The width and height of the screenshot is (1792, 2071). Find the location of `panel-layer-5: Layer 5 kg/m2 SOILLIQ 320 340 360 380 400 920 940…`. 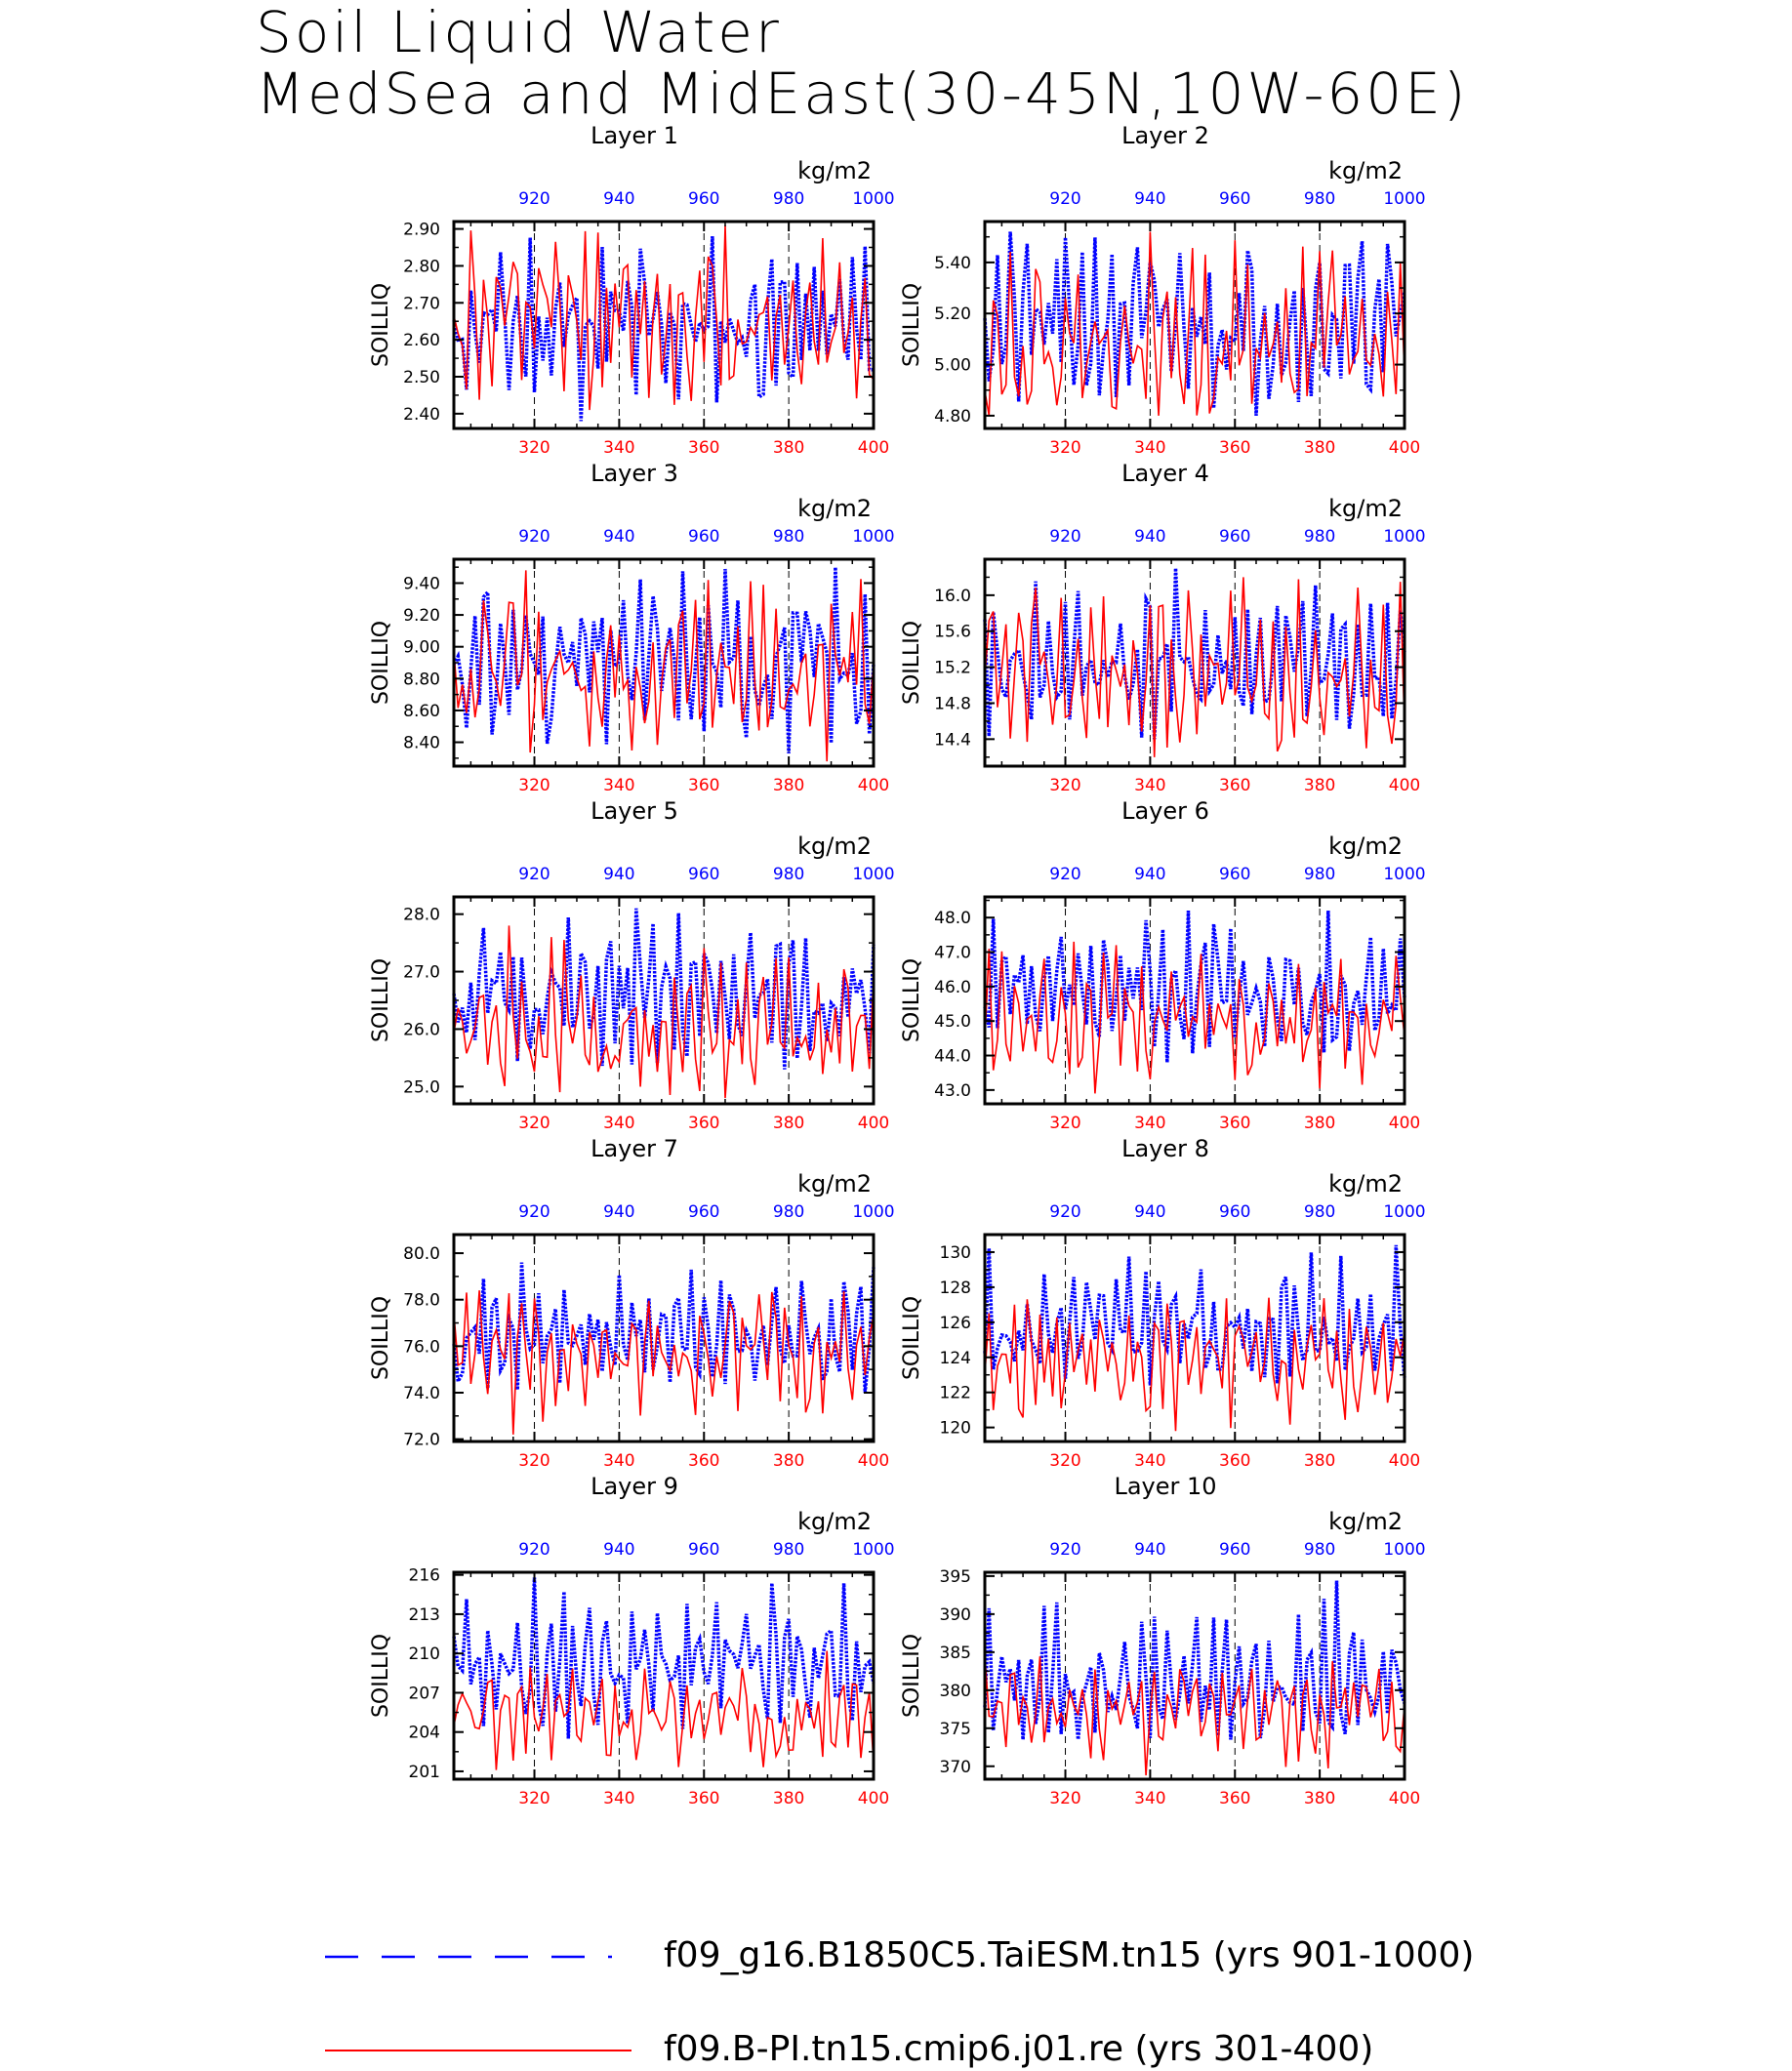

panel-layer-5: Layer 5 kg/m2 SOILLIQ 320 340 360 380 400 920 940… is located at coordinates (632, 965).